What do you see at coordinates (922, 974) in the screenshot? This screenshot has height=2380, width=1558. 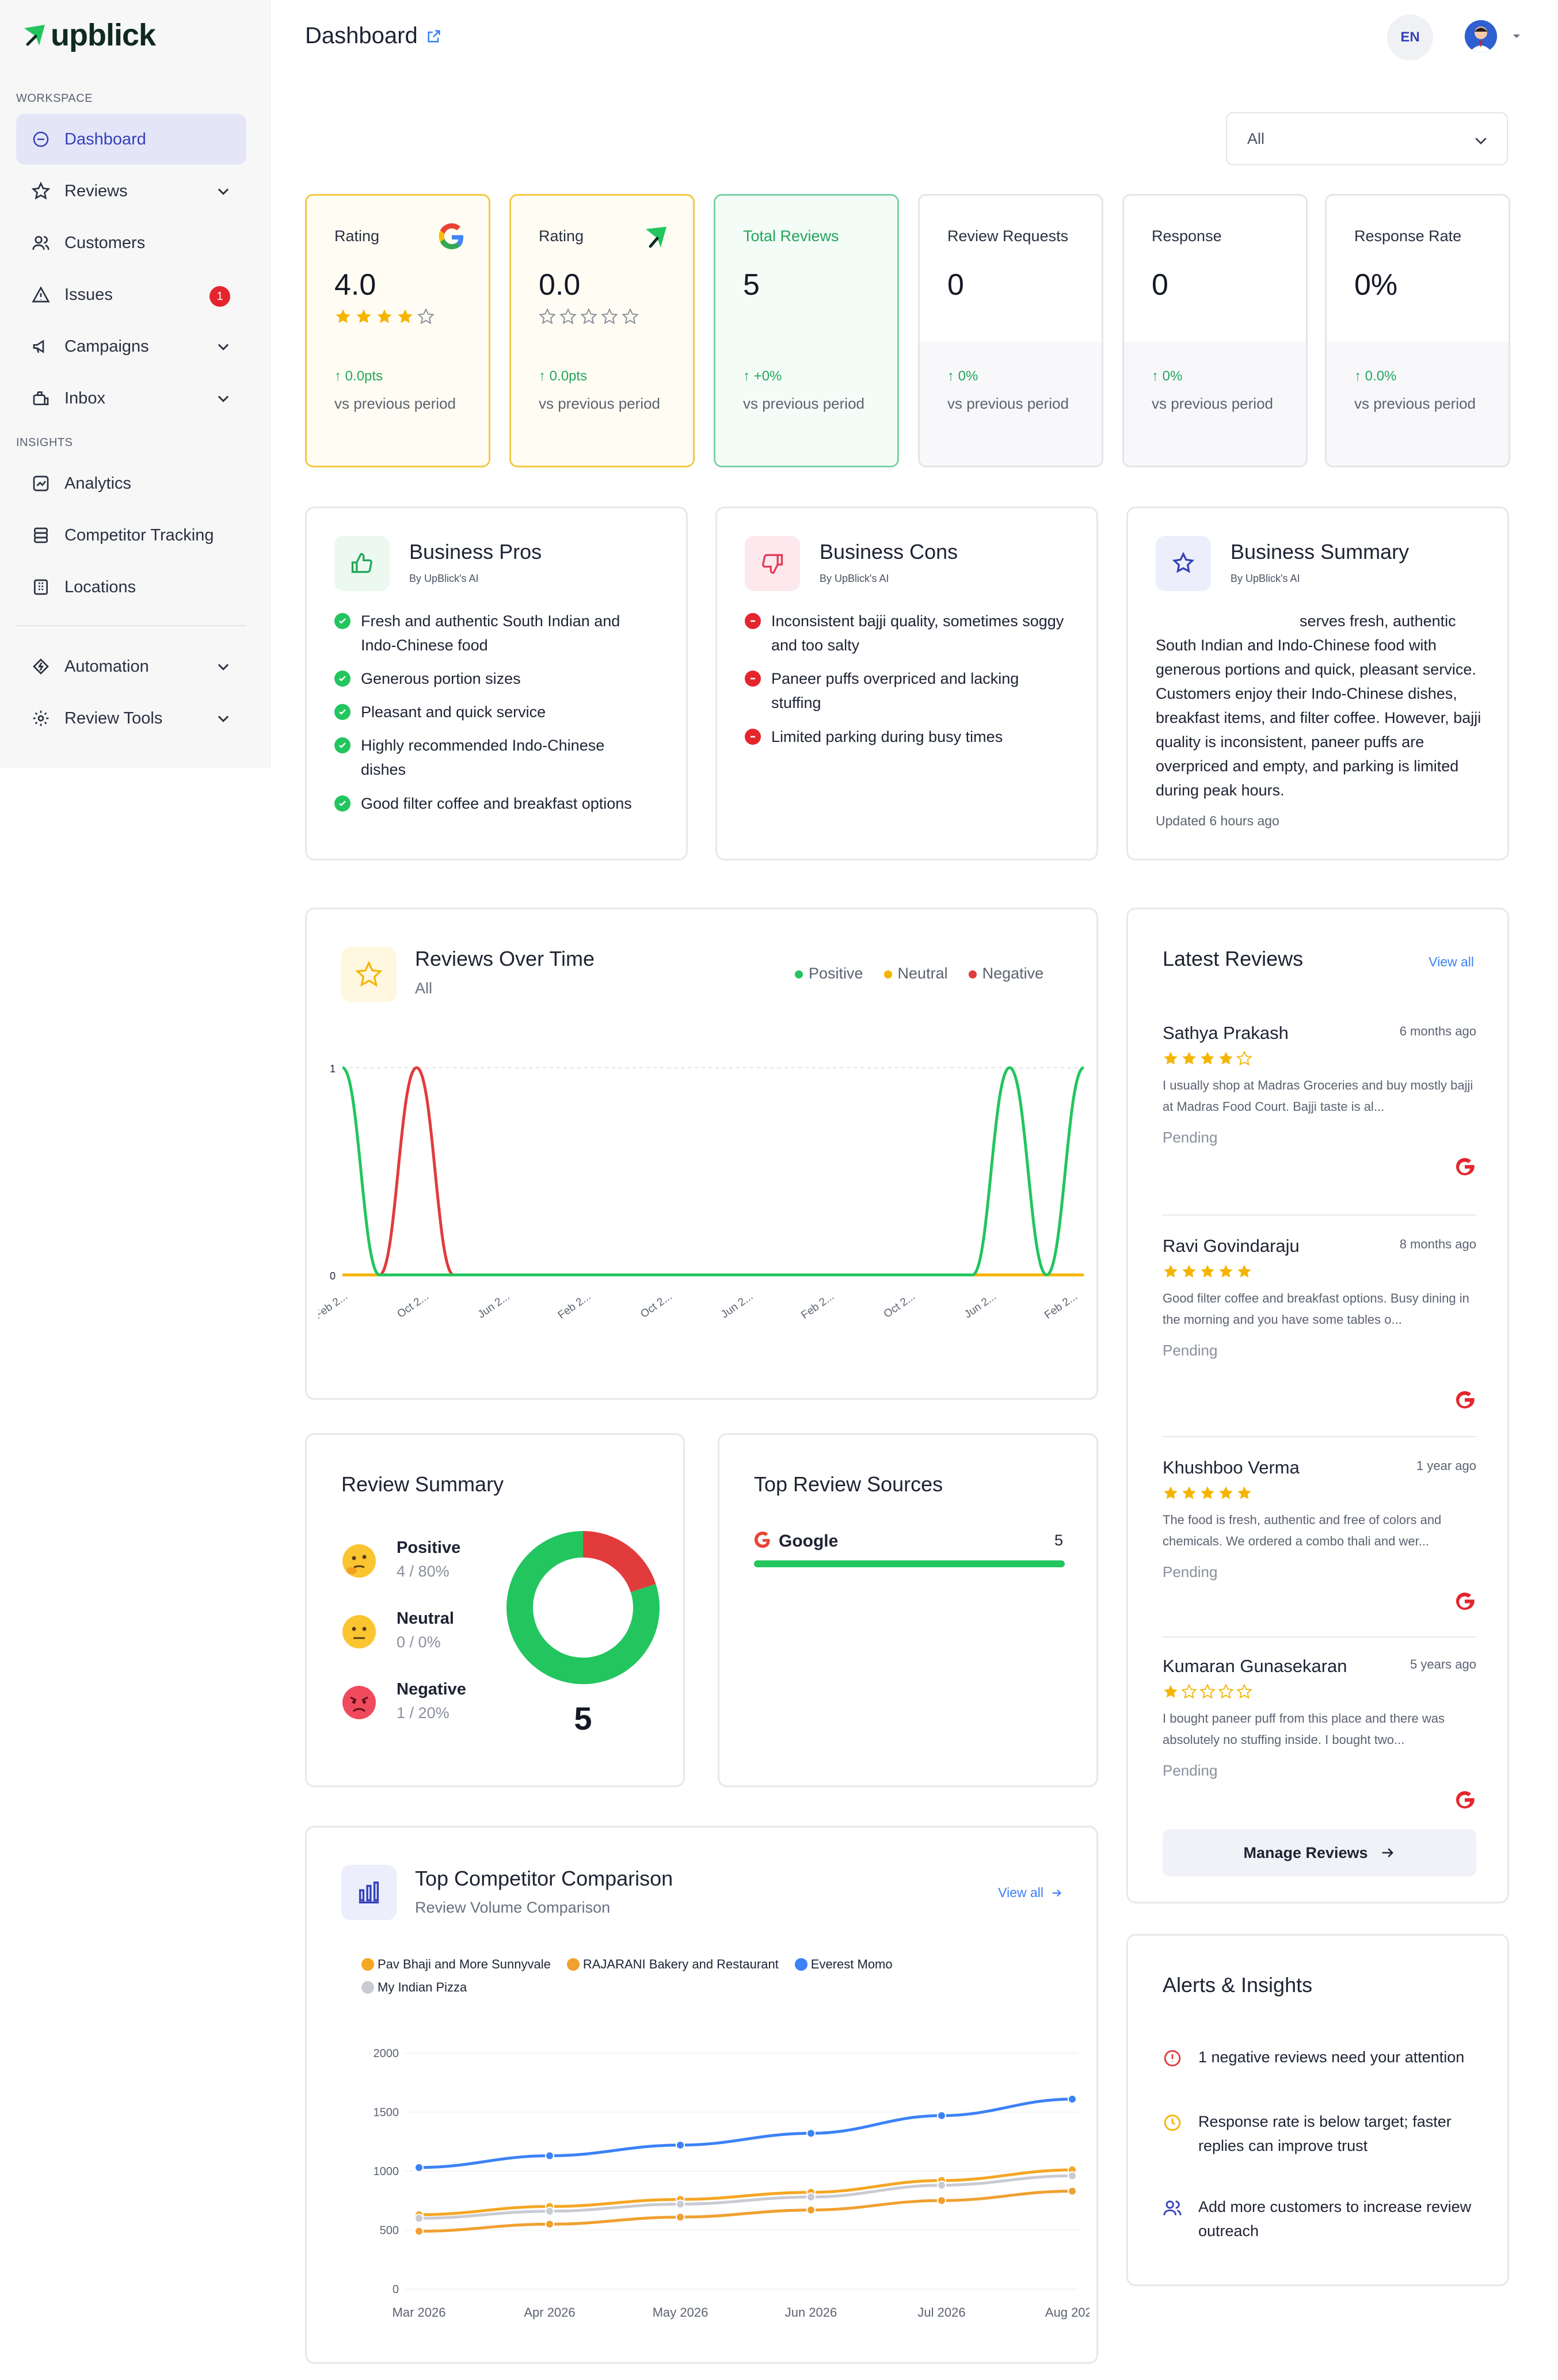 I see `legend-label: Neutral` at bounding box center [922, 974].